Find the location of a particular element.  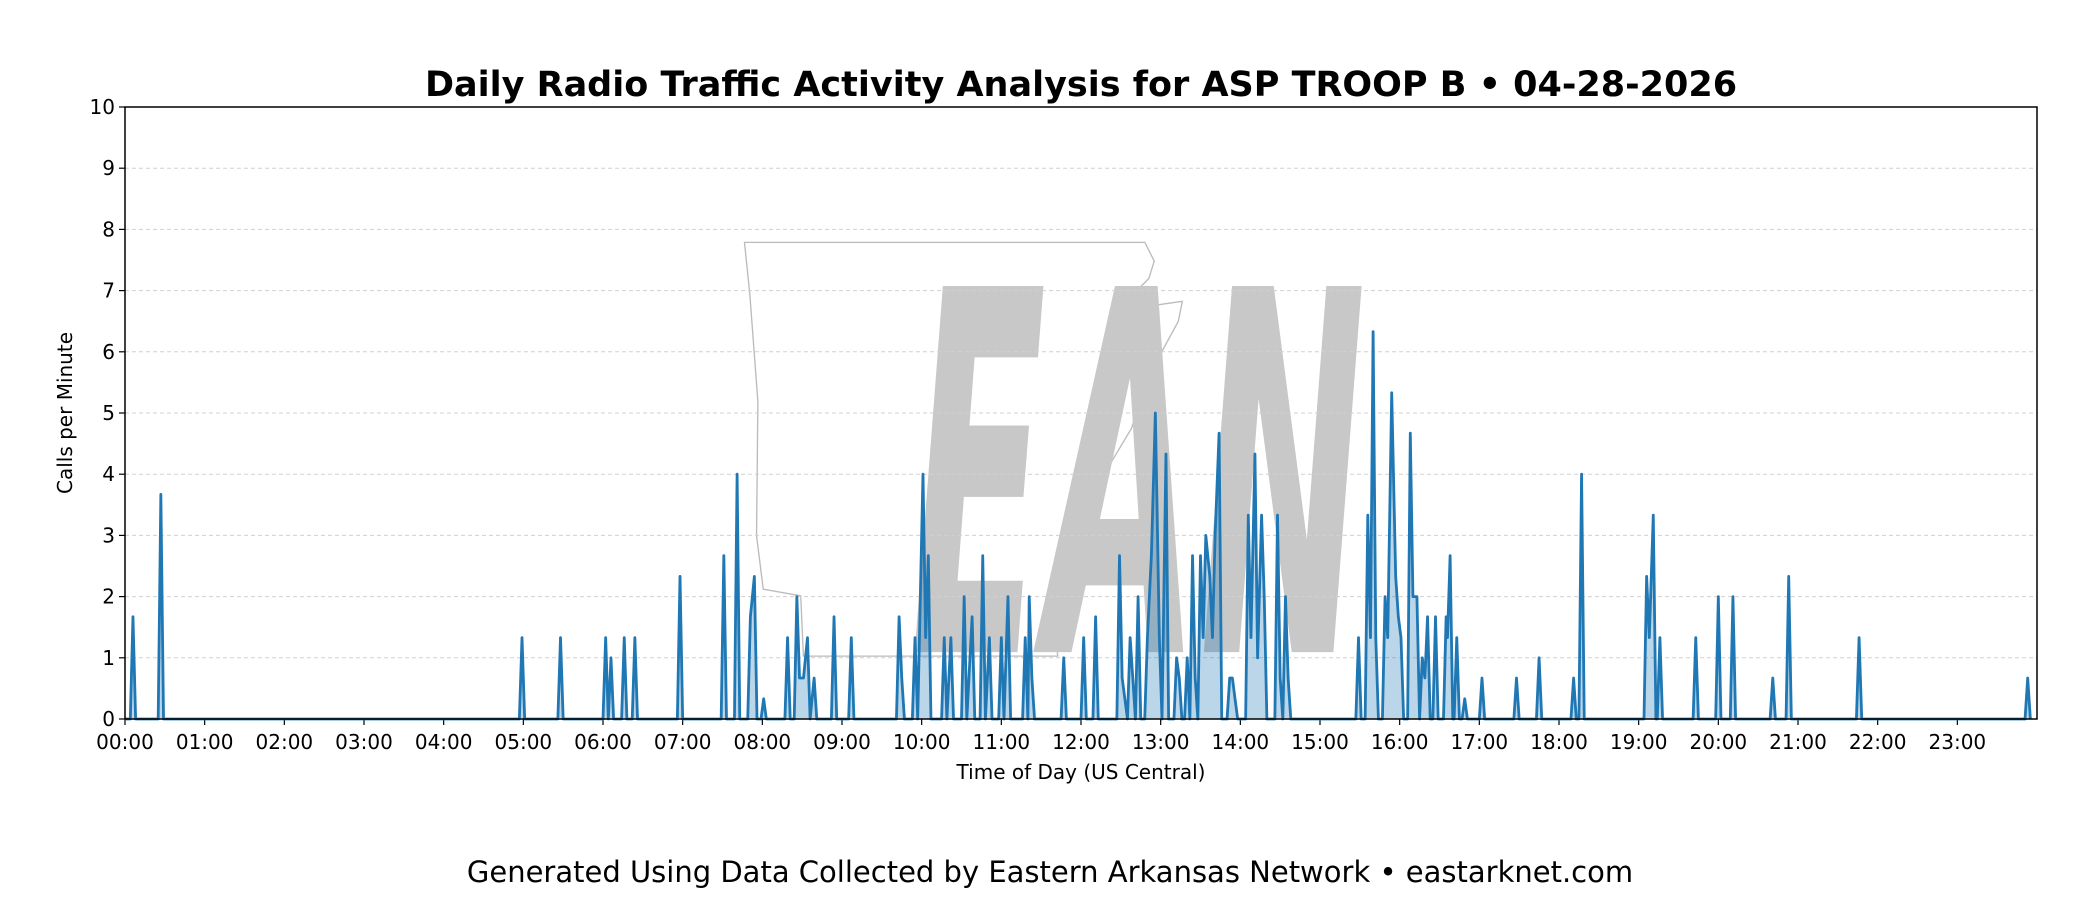

y-tick-label: 0 is located at coordinates (108, 719).